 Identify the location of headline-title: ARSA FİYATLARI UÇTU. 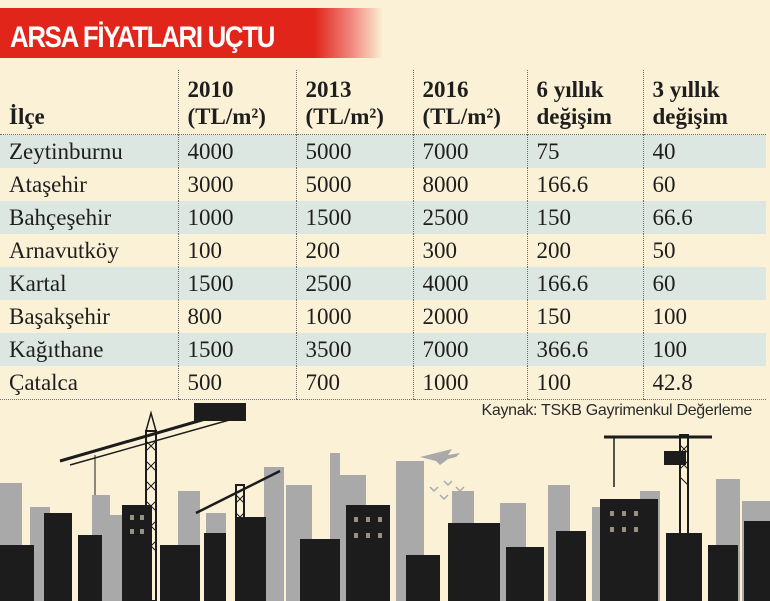
(142, 37).